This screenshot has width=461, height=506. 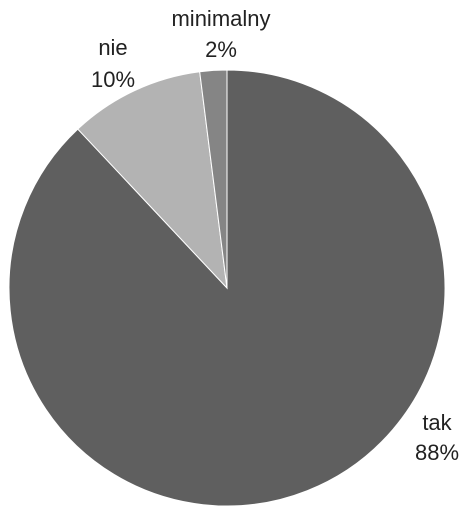 I want to click on slice-value-minimalny: 2%, so click(x=221, y=49).